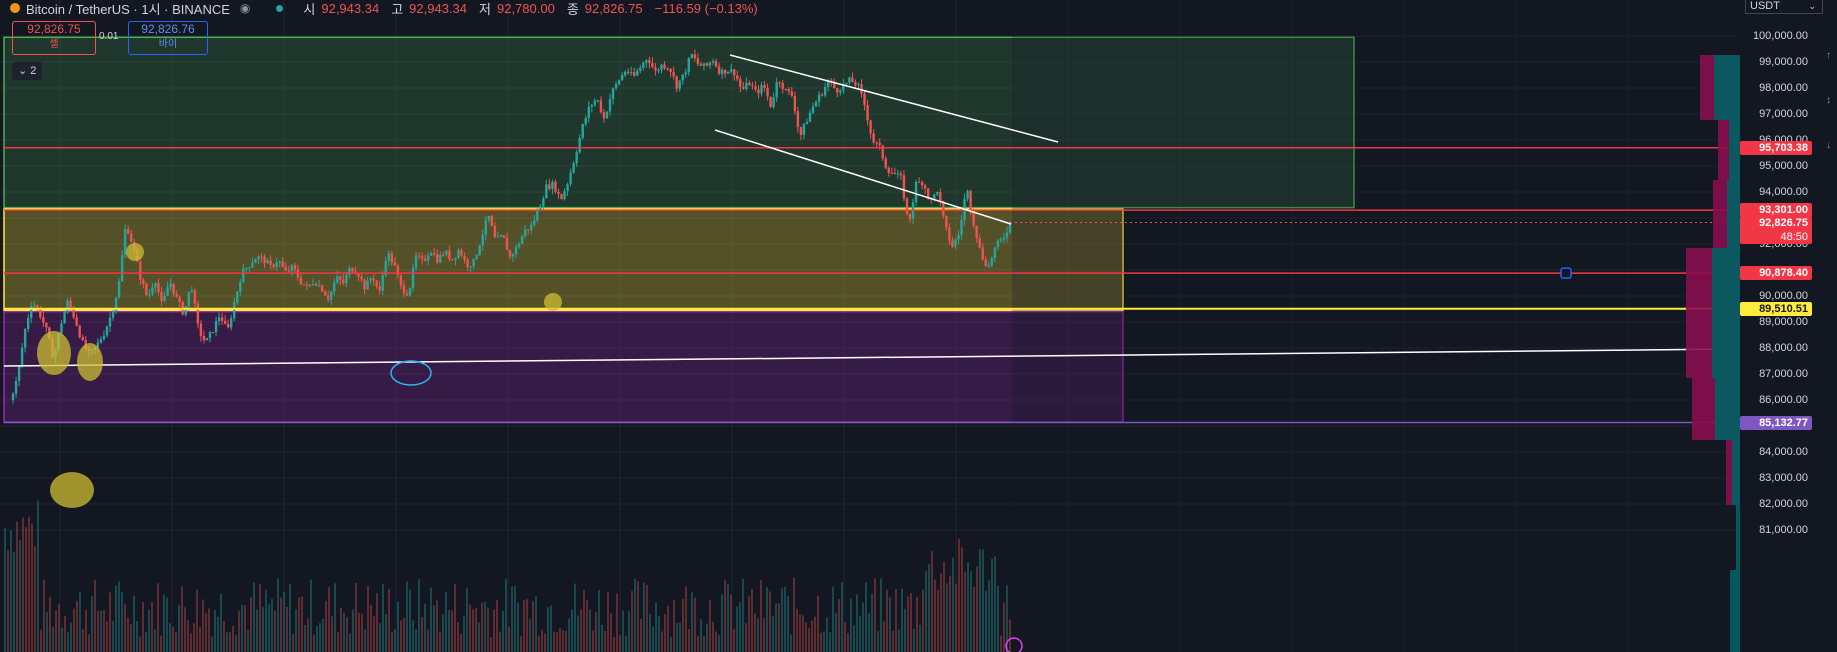 Image resolution: width=1837 pixels, height=652 pixels. What do you see at coordinates (1776, 210) in the screenshot?
I see `price-level-tag: 93,301.00` at bounding box center [1776, 210].